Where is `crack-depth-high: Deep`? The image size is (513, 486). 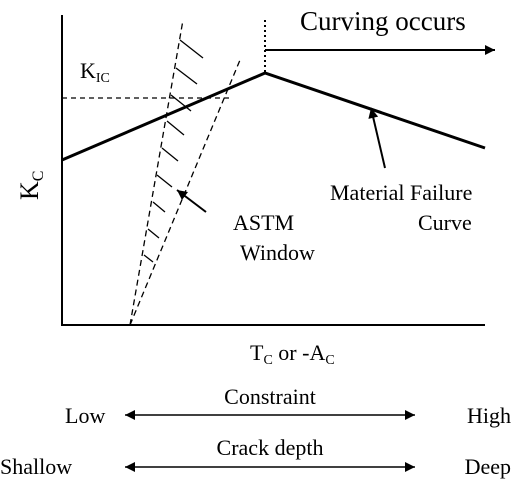 crack-depth-high: Deep is located at coordinates (488, 466).